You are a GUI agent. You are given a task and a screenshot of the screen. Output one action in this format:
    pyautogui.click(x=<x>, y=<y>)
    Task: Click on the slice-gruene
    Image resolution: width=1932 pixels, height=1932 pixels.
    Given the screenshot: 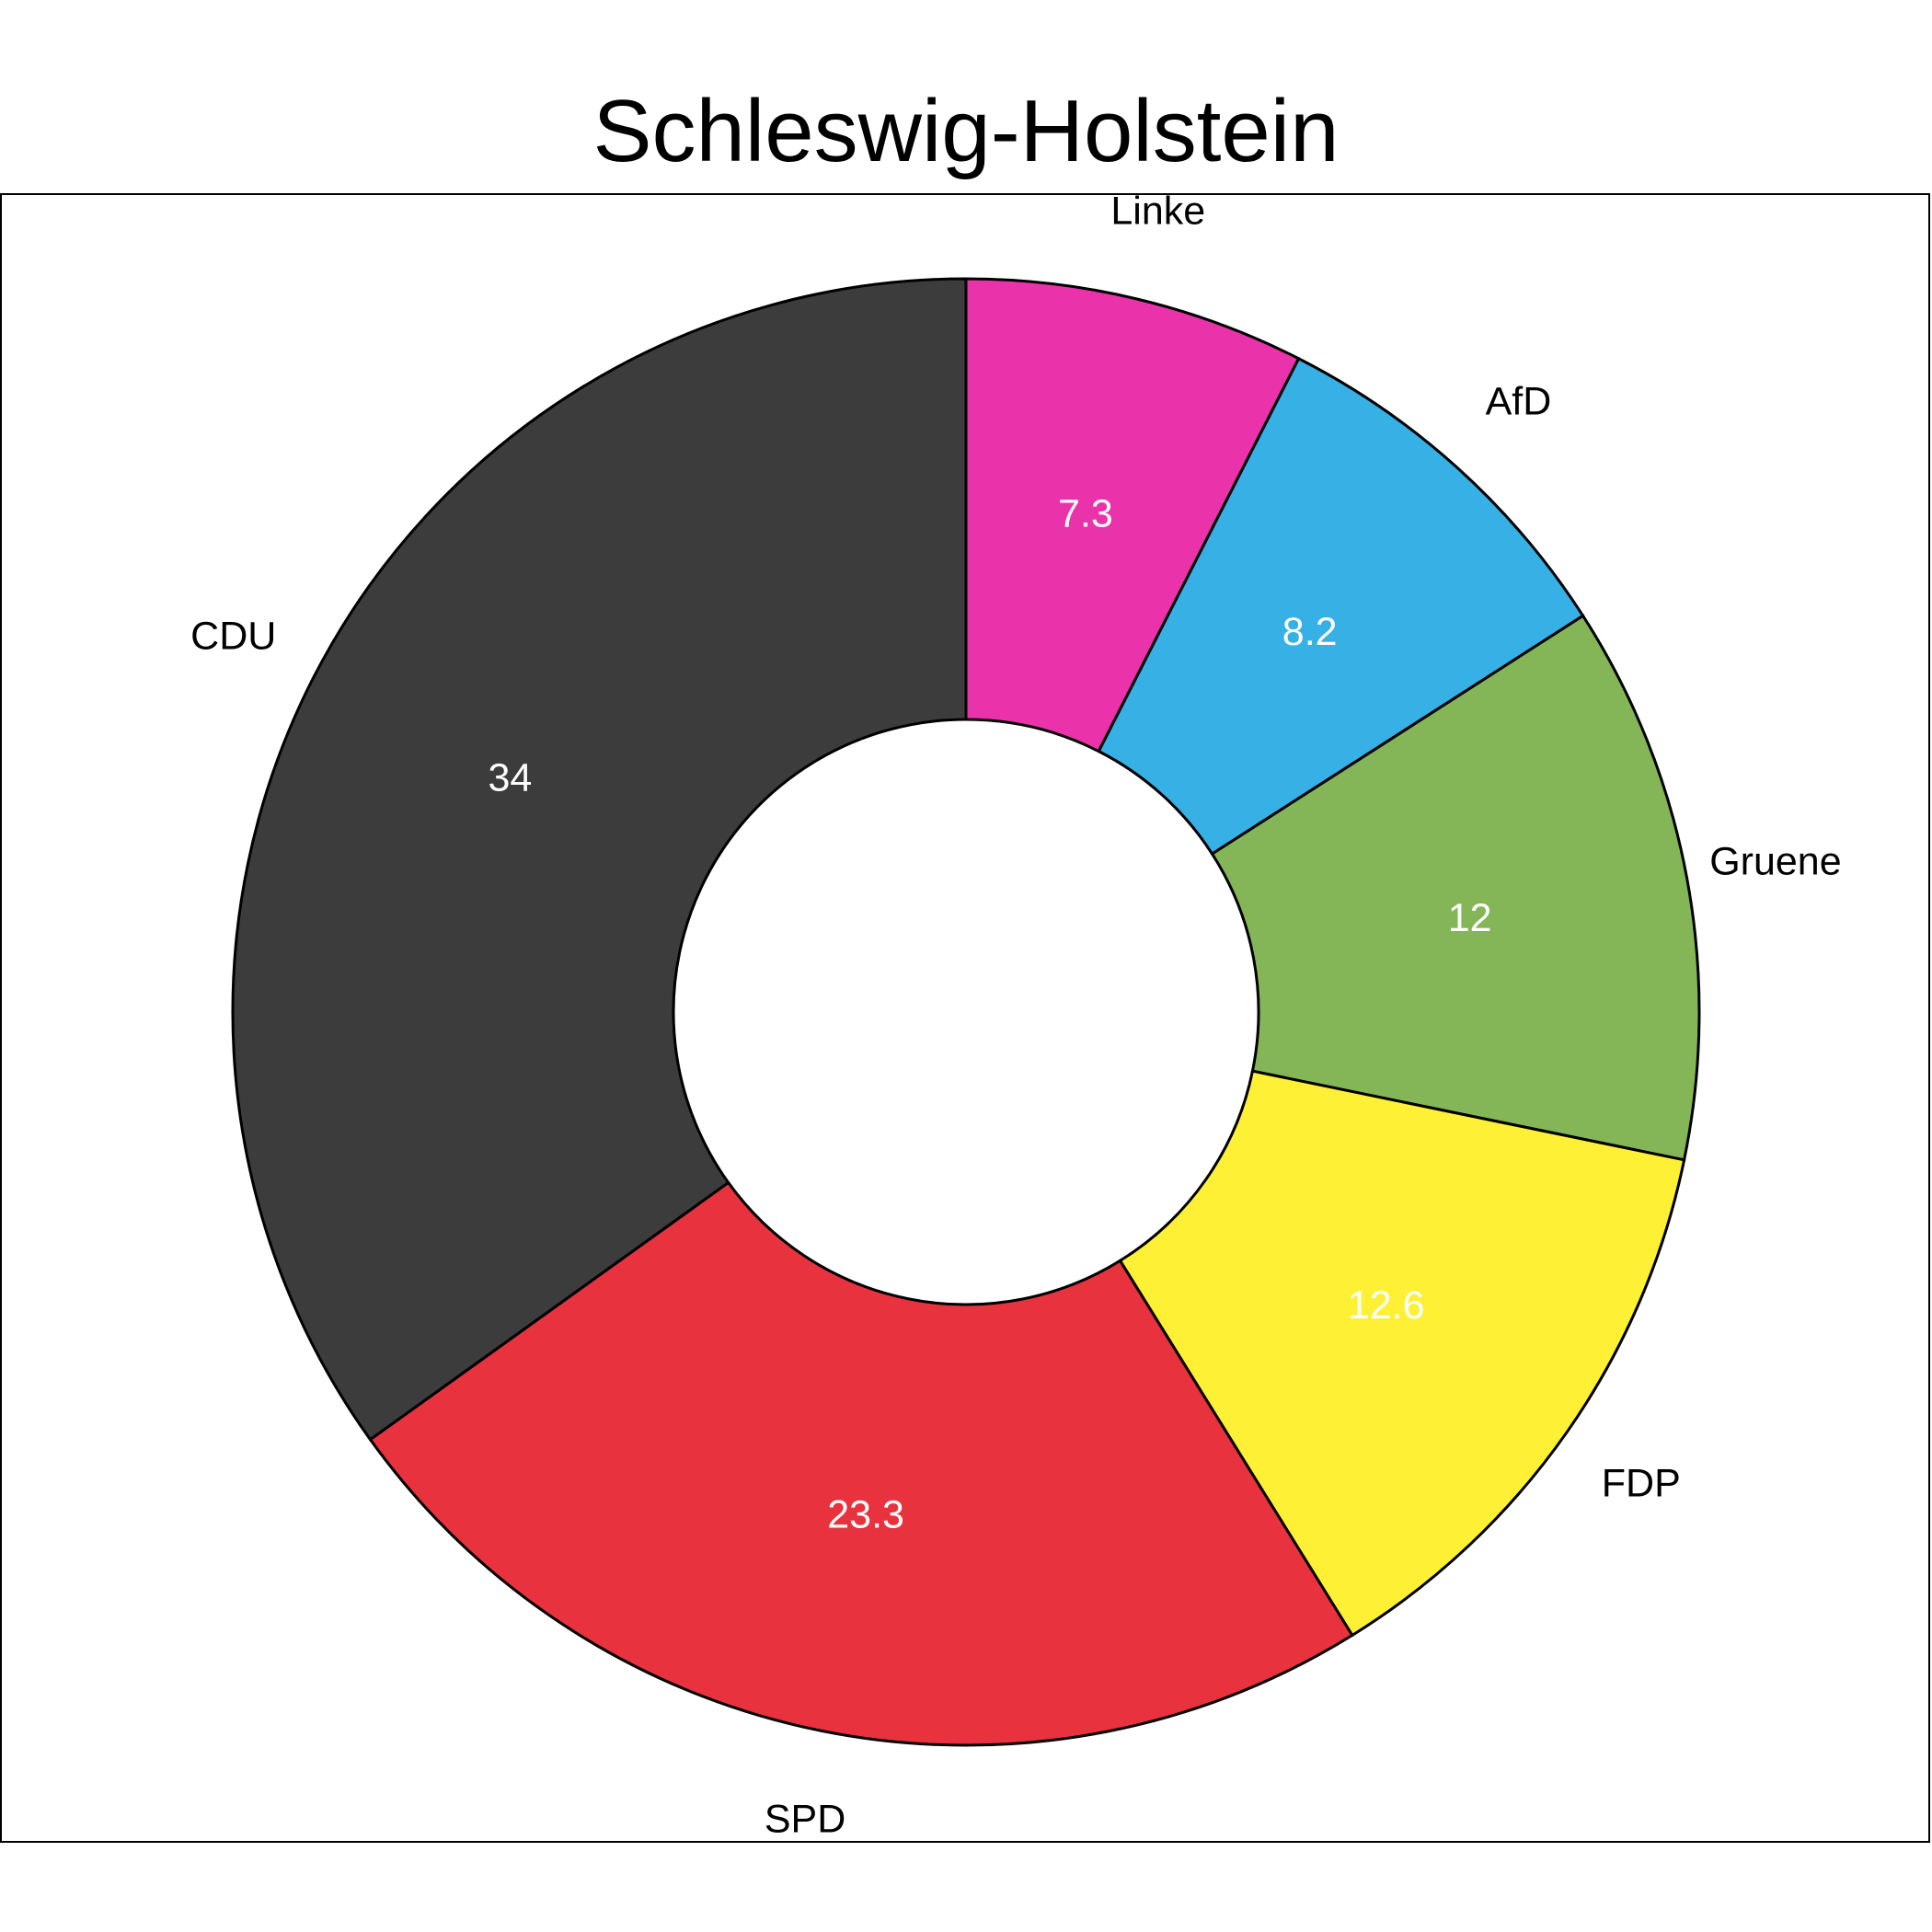 What is the action you would take?
    pyautogui.click(x=1455, y=888)
    